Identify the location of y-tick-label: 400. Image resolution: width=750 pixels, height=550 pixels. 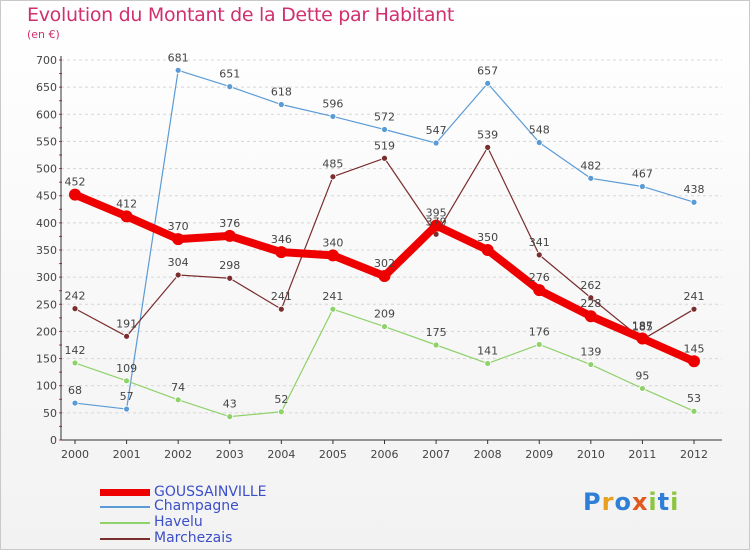
(46, 223).